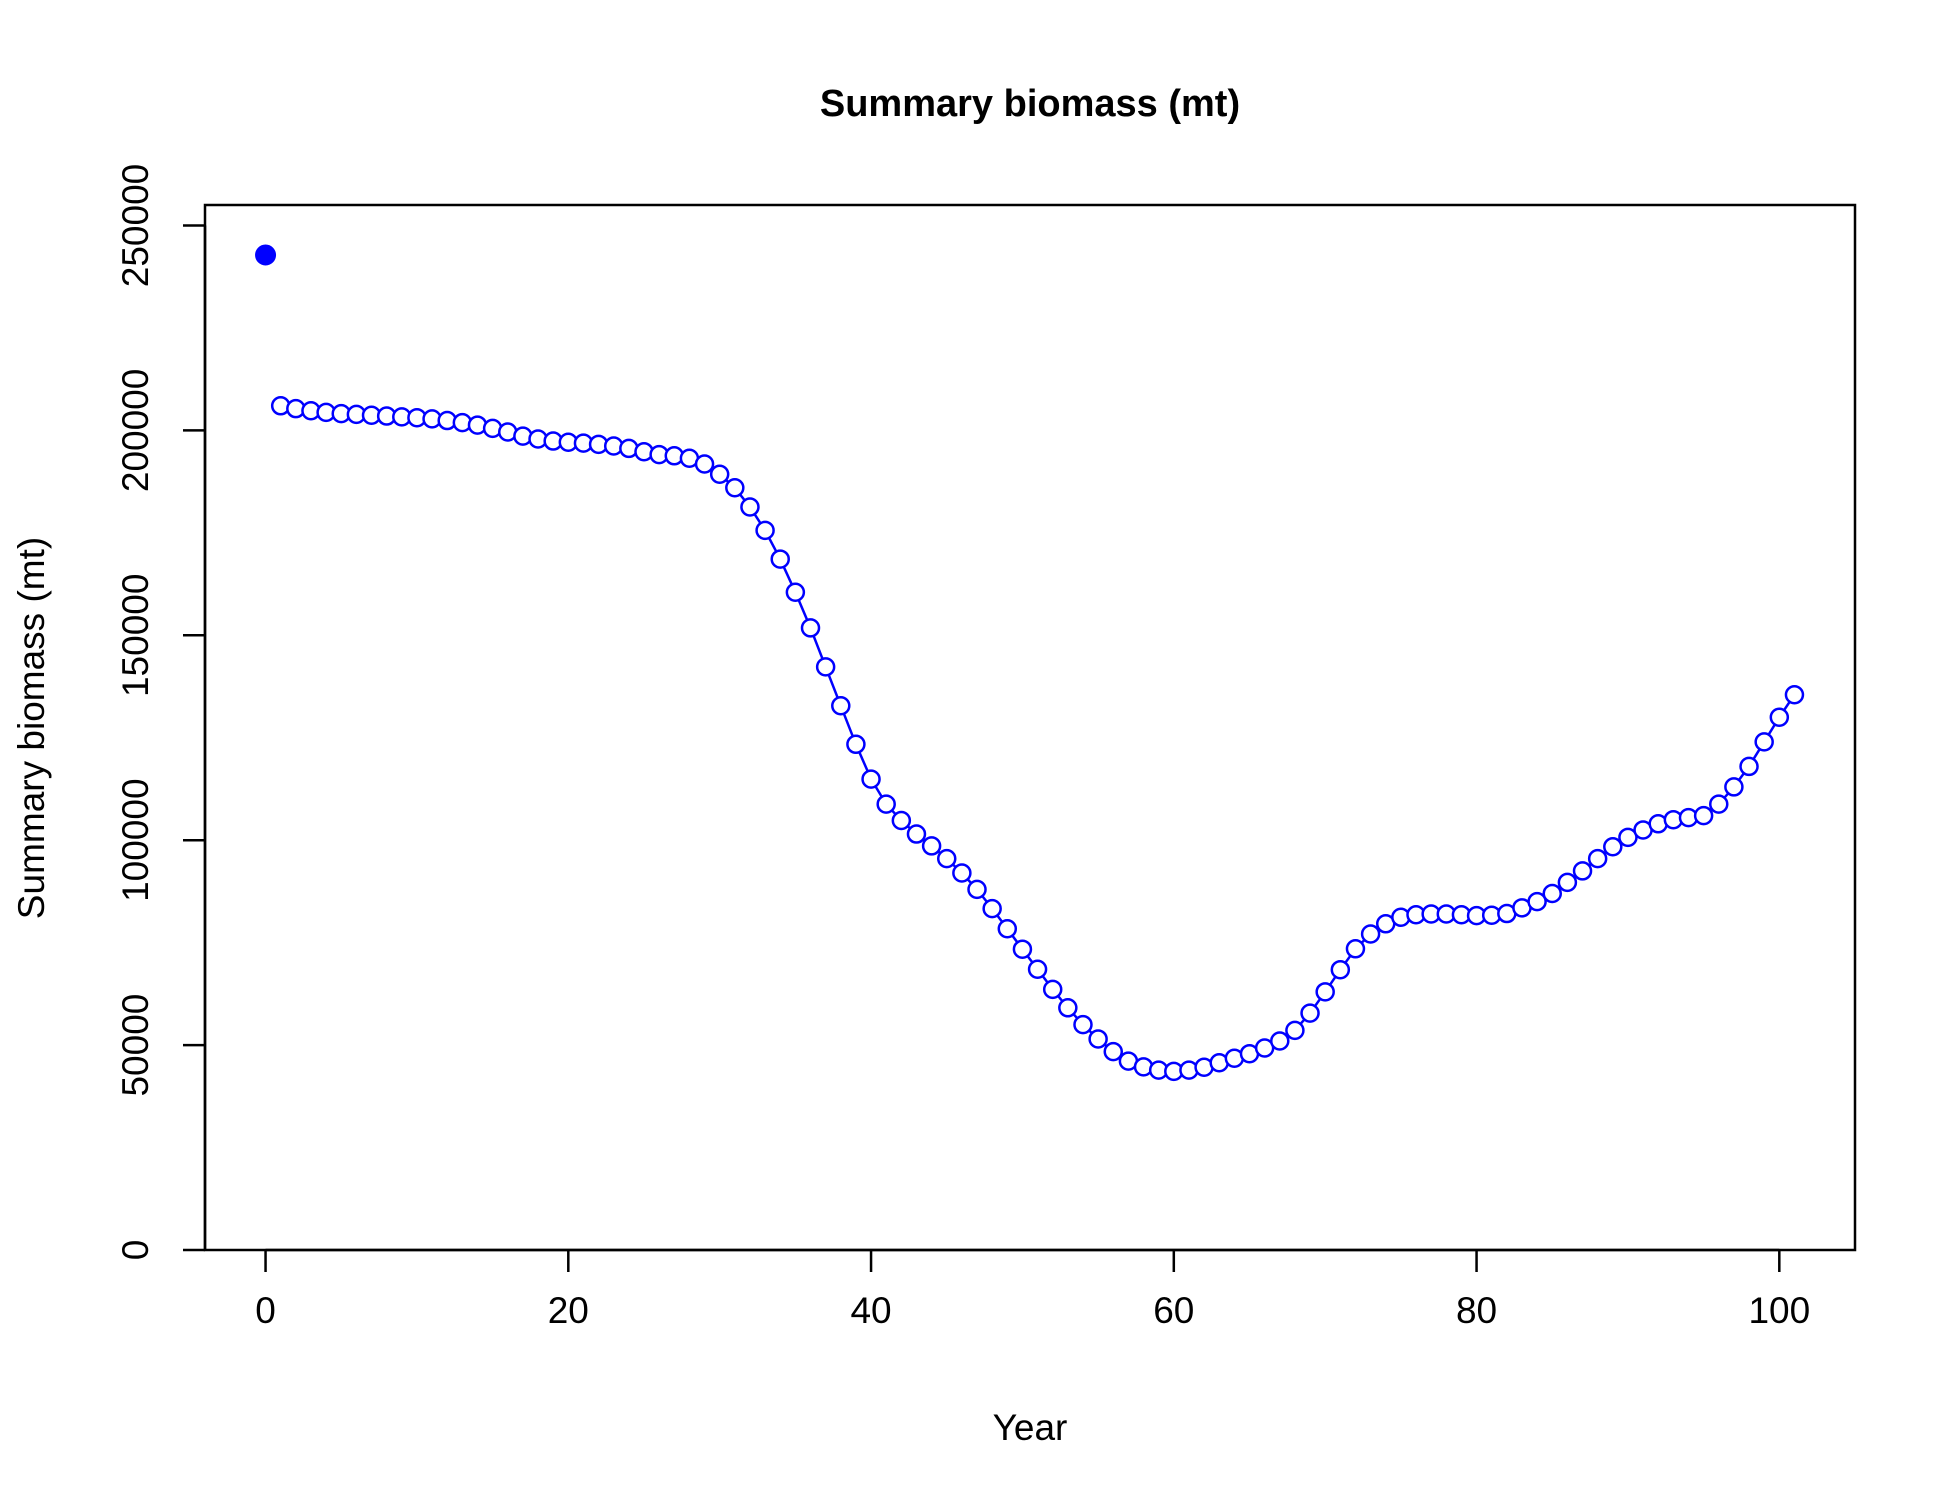 The width and height of the screenshot is (1950, 1500). Describe the element at coordinates (1173, 1310) in the screenshot. I see `x-tick-label: 60` at that location.